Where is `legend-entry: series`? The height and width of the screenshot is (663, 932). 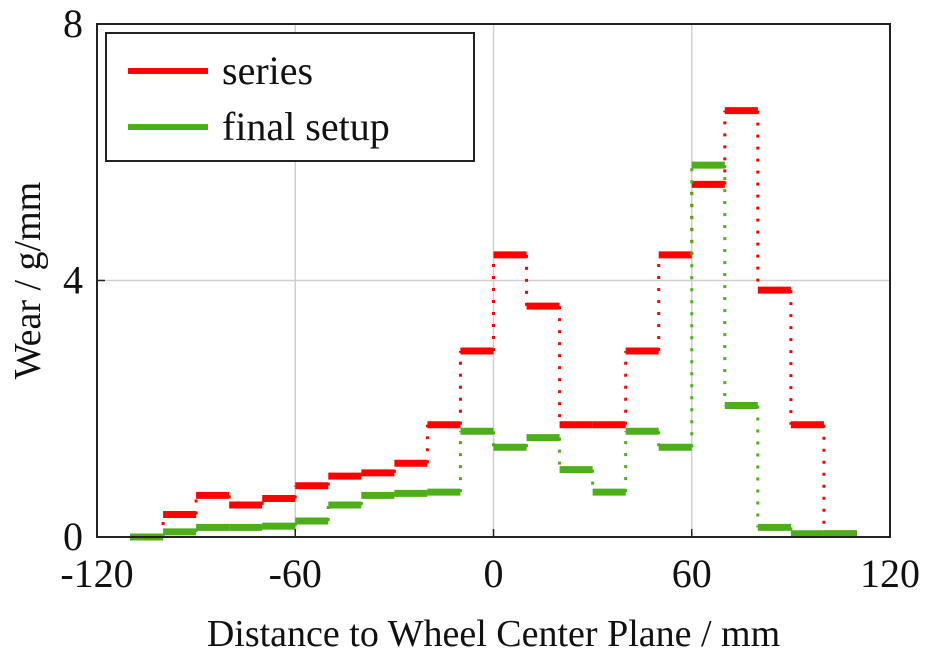
legend-entry: series is located at coordinates (267, 70).